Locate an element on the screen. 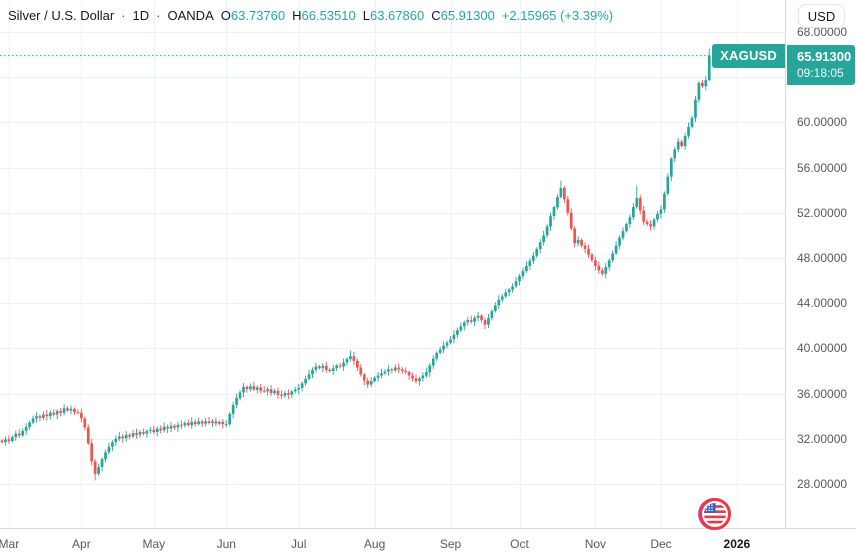 The height and width of the screenshot is (560, 856). ohlc-close: C65.91300 is located at coordinates (463, 15).